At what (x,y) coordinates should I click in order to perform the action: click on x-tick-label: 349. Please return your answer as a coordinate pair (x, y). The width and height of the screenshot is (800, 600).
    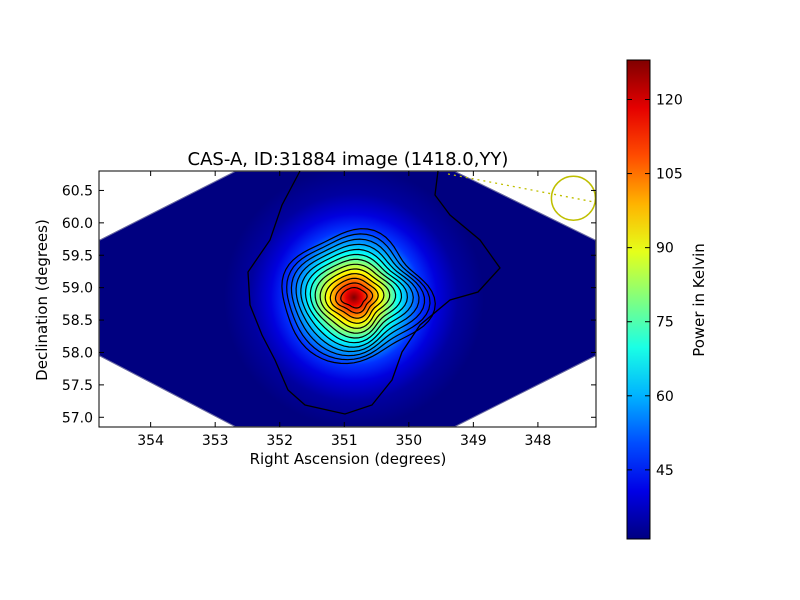
    Looking at the image, I should click on (473, 441).